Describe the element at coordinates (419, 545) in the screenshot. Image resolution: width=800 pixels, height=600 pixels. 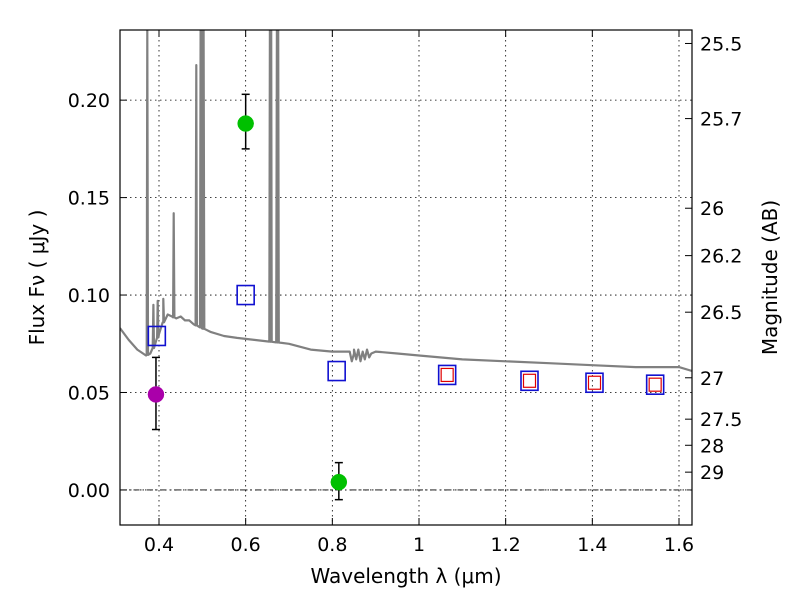
I see `x-tick-label: 1` at that location.